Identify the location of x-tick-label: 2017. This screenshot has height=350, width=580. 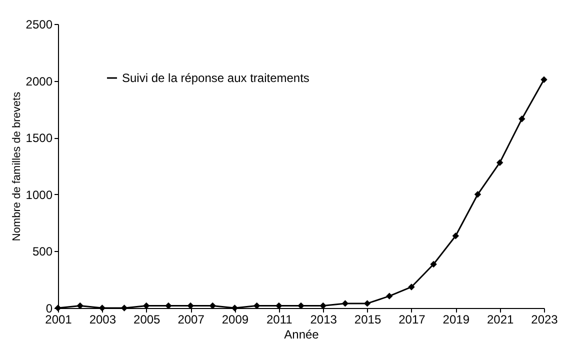
(412, 319).